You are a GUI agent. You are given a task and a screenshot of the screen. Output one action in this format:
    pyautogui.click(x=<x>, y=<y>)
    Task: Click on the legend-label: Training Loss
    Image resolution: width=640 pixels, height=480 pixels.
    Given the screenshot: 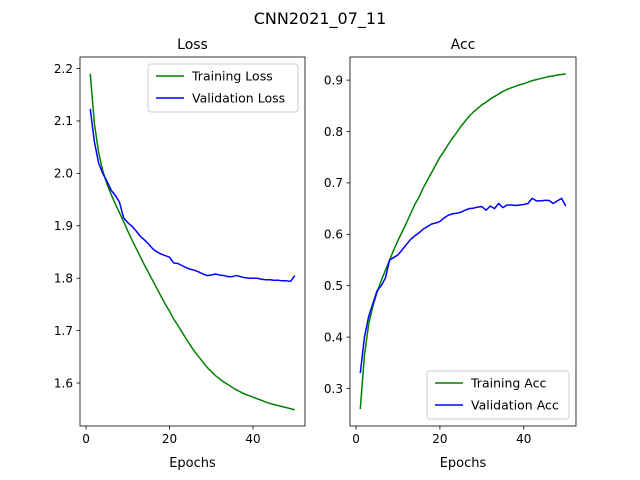 What is the action you would take?
    pyautogui.click(x=232, y=76)
    